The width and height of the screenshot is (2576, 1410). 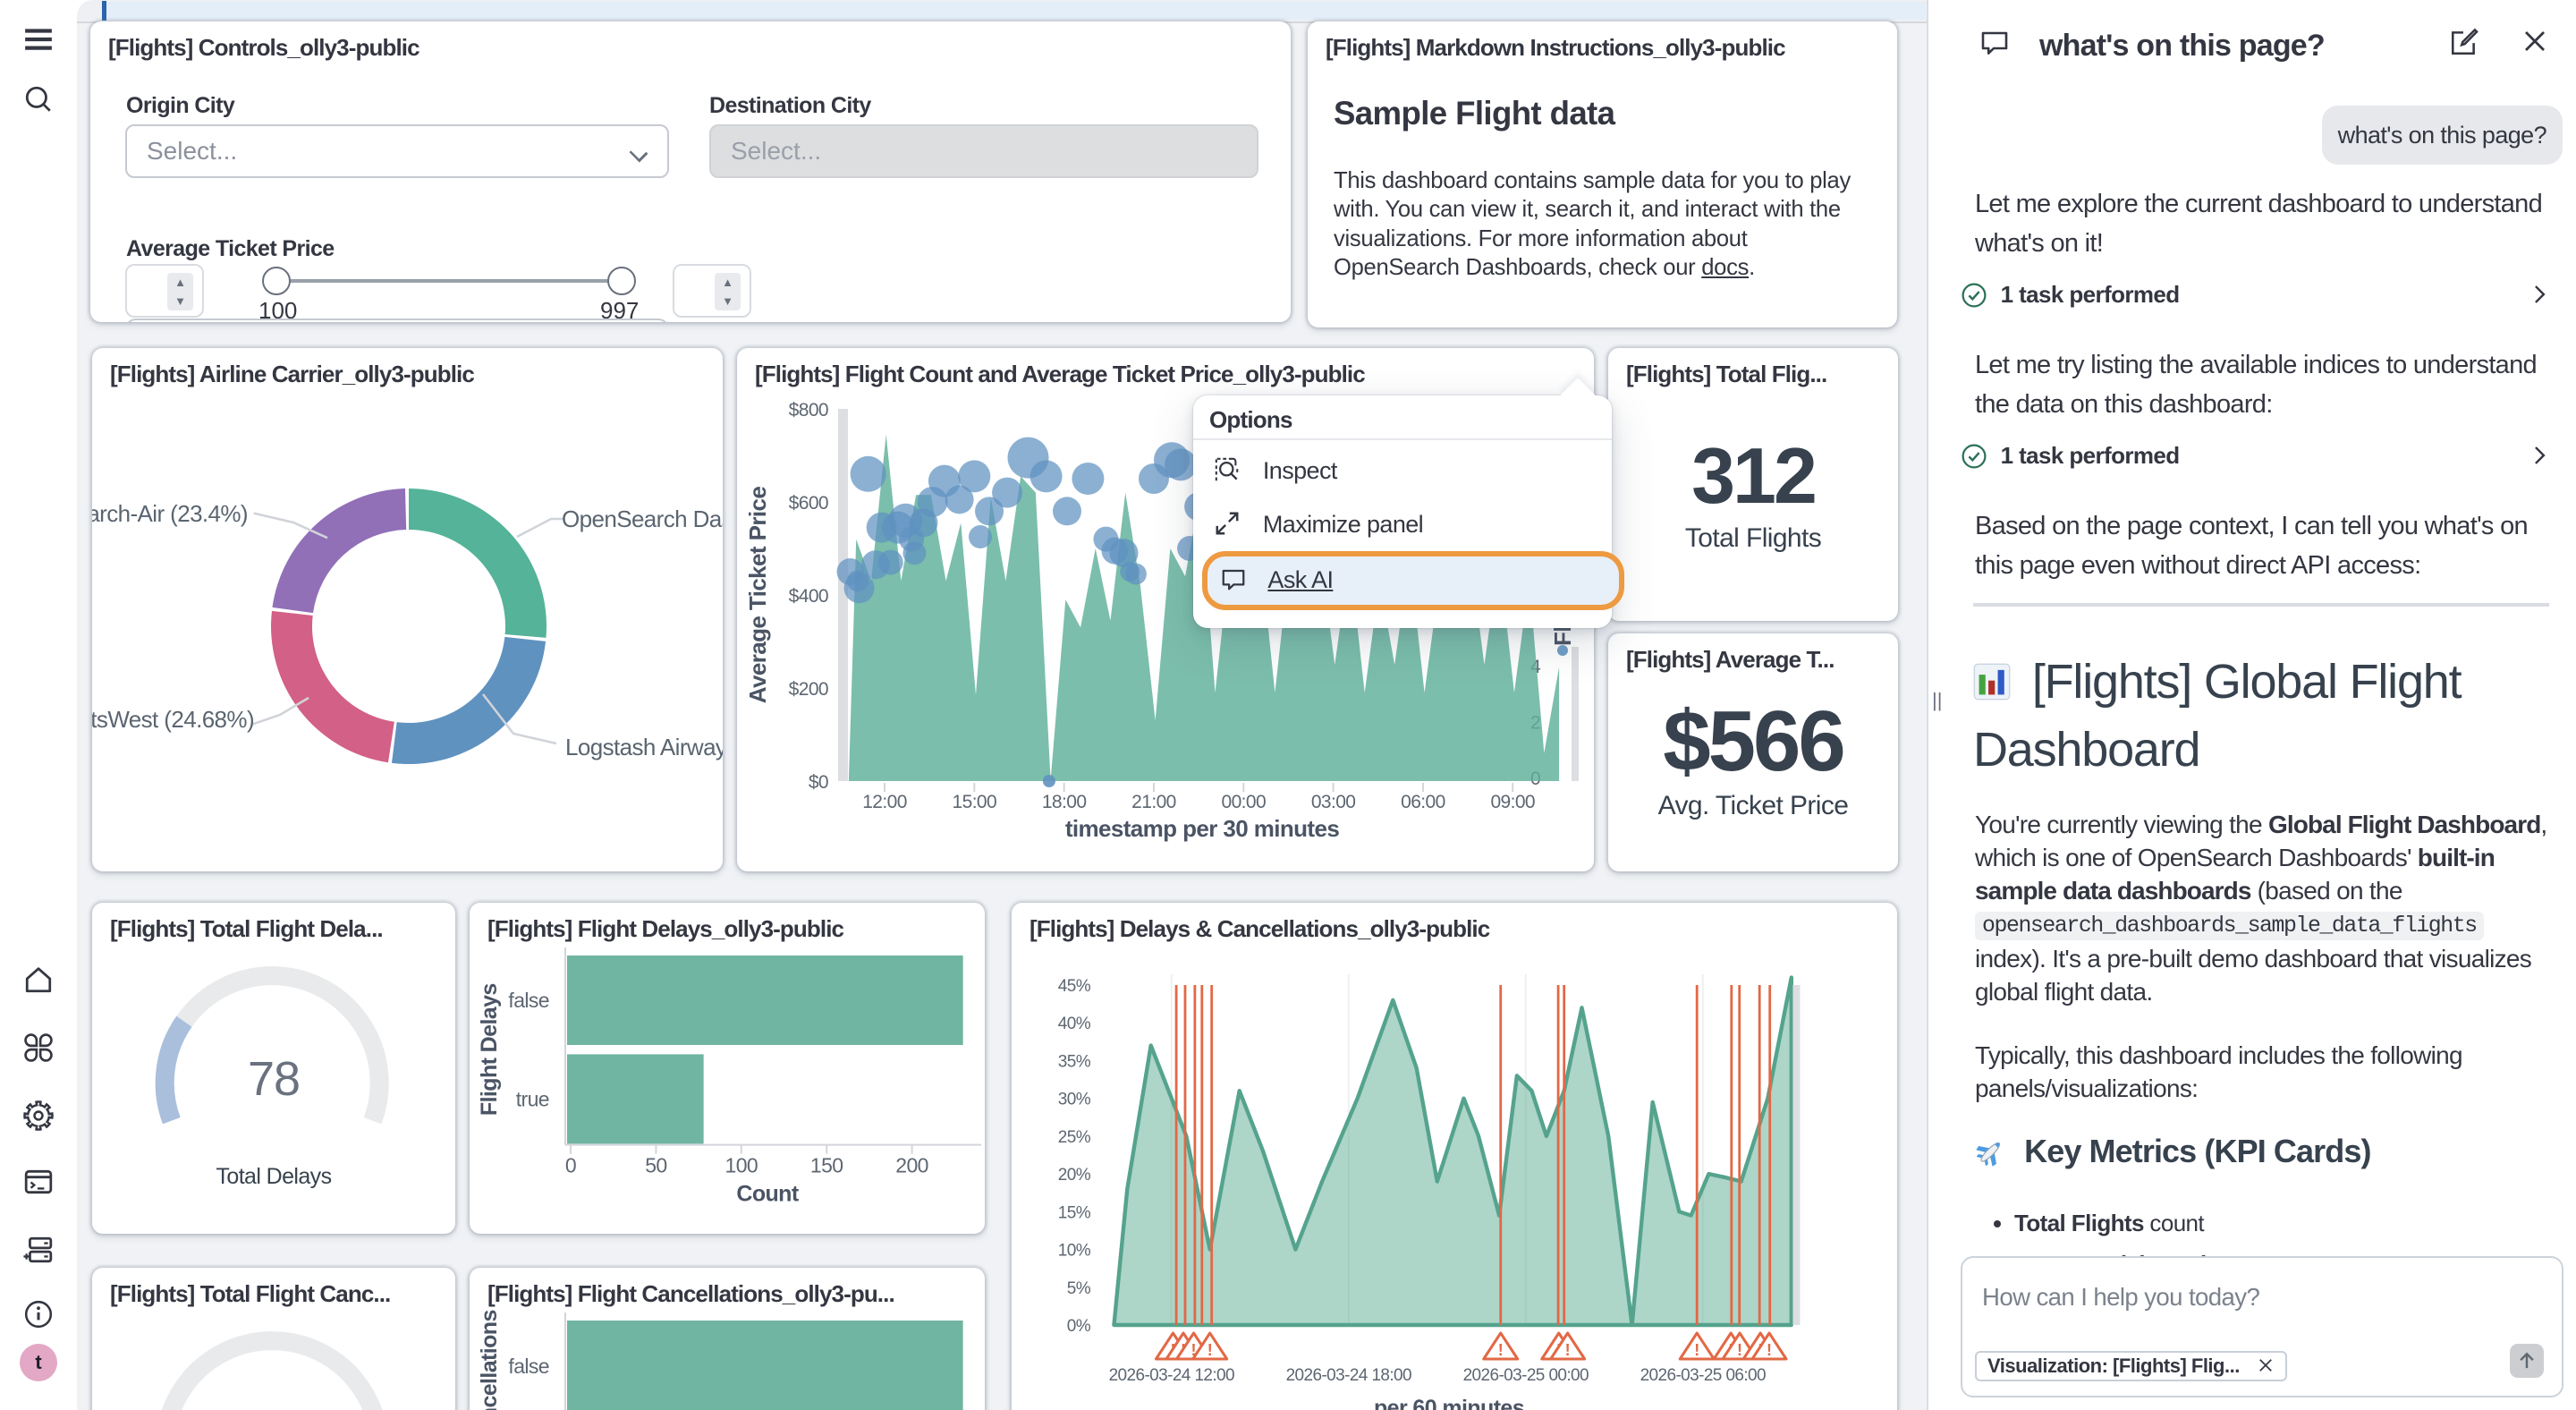 What do you see at coordinates (757, 596) in the screenshot?
I see `svg-text: Average Ticket Price` at bounding box center [757, 596].